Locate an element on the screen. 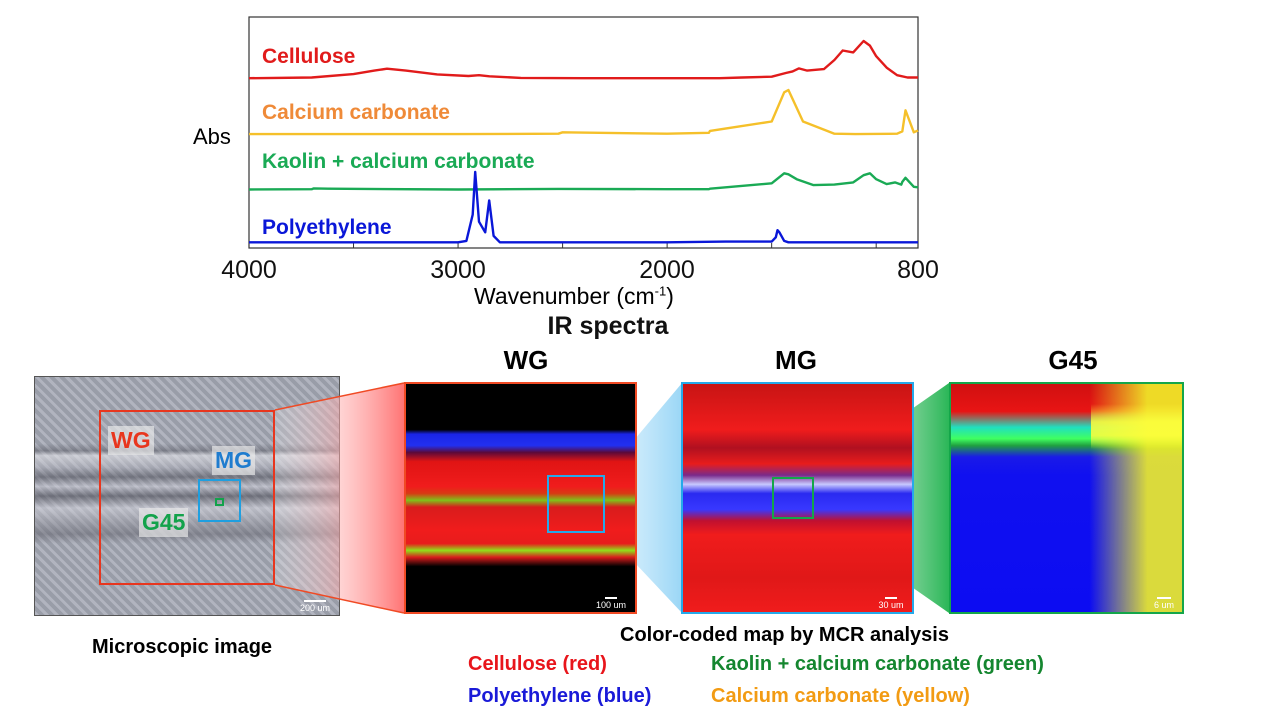  roi-mg-in-wg is located at coordinates (576, 504).